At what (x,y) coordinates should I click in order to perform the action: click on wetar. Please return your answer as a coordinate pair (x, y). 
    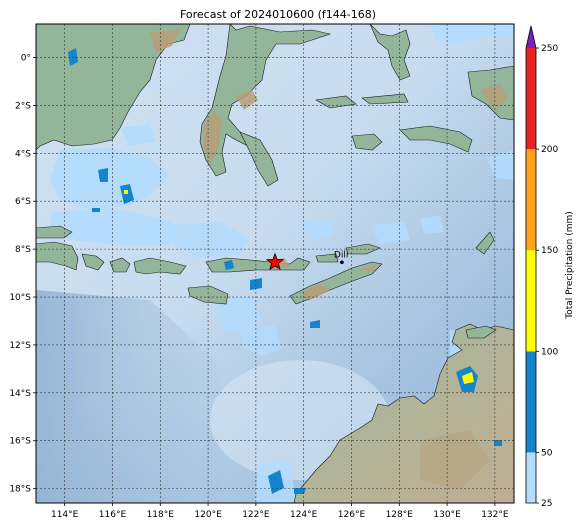
    Looking at the image, I should click on (363, 249).